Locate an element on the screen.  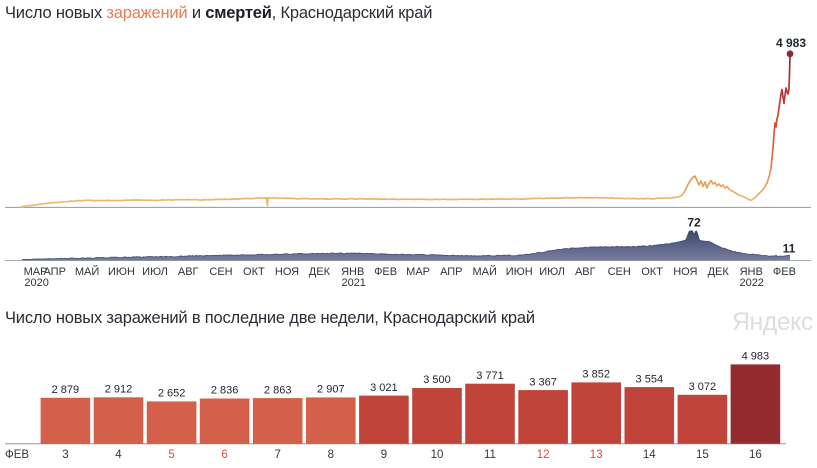
svg-text: 2 912 is located at coordinates (119, 390).